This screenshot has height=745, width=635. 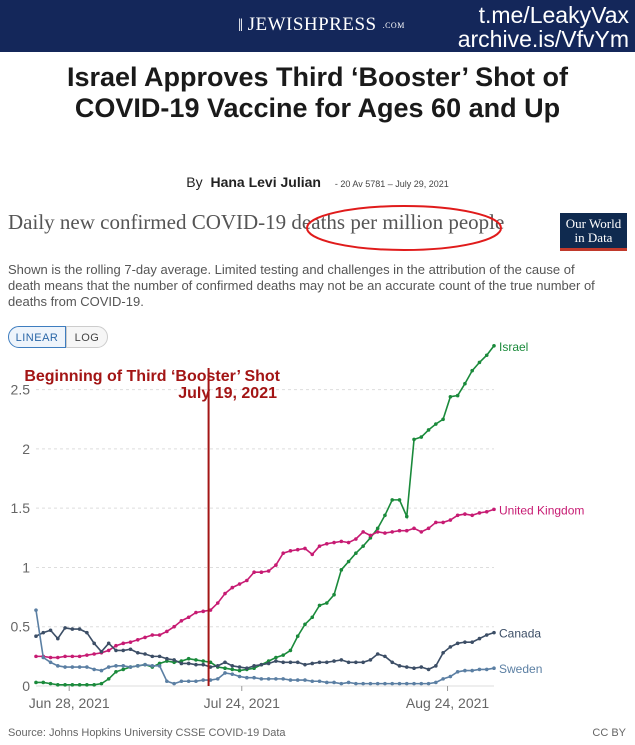 What do you see at coordinates (520, 634) in the screenshot?
I see `series-label-canada: Canada` at bounding box center [520, 634].